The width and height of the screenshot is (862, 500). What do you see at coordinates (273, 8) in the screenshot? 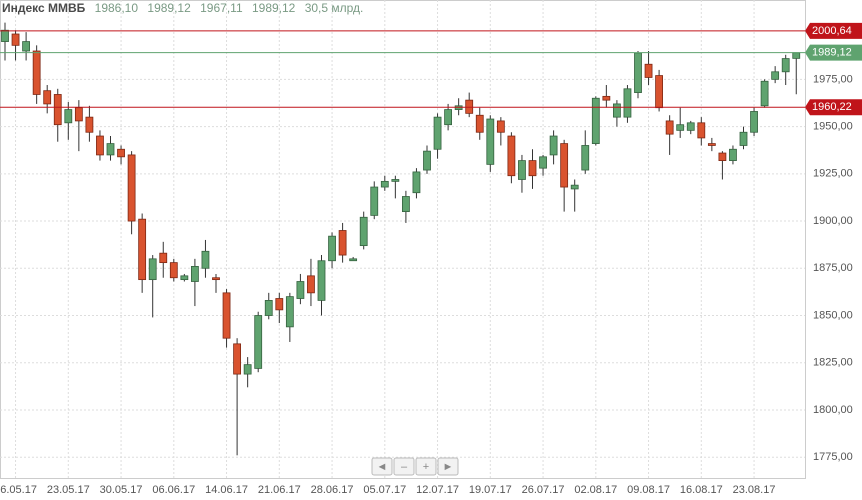
I see `close-value: 1989,12` at bounding box center [273, 8].